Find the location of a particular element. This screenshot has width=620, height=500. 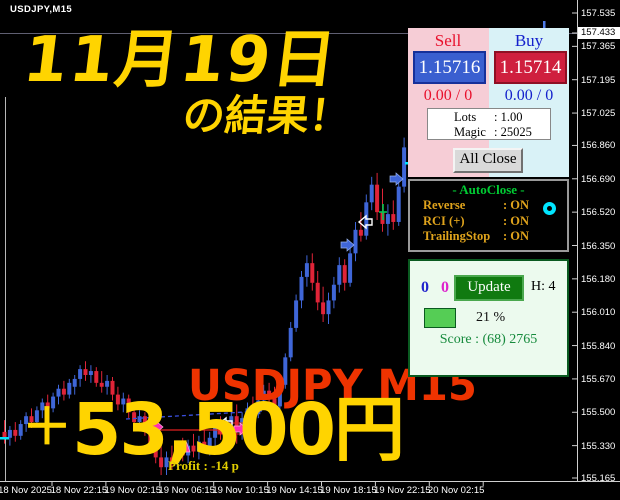

profit-pips-label: Profit : -14 p is located at coordinates (203, 465).